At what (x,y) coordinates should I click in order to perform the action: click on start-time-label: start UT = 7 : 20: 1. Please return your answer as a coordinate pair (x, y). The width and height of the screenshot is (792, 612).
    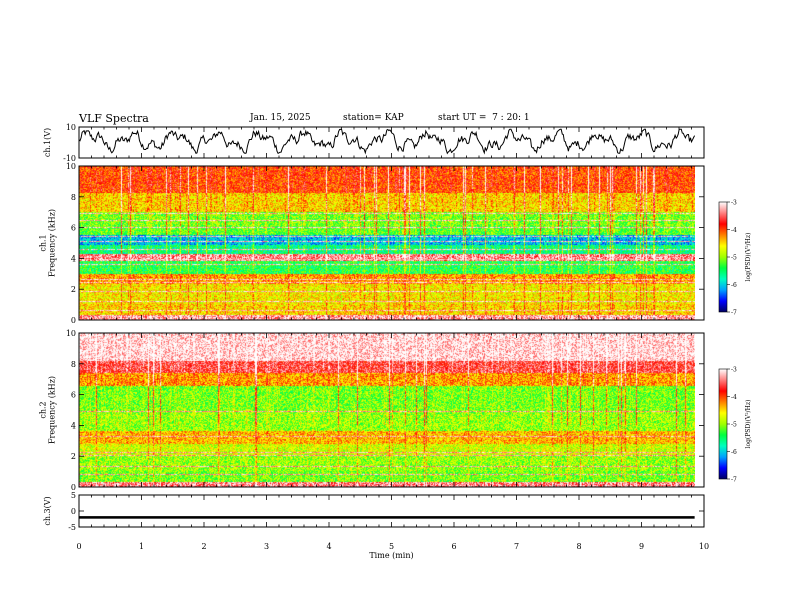
    Looking at the image, I should click on (484, 118).